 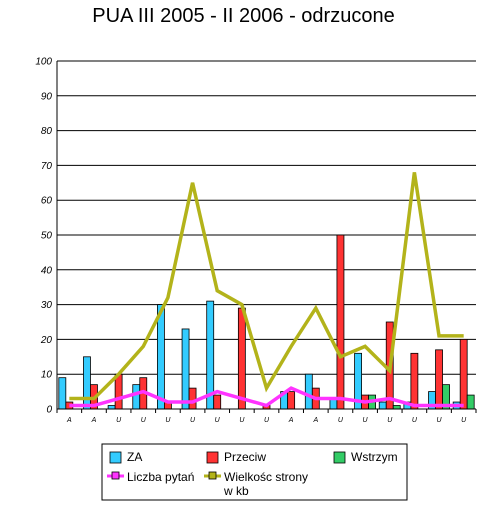 What do you see at coordinates (266, 397) in the screenshot?
I see `line-liczba-pyta-` at bounding box center [266, 397].